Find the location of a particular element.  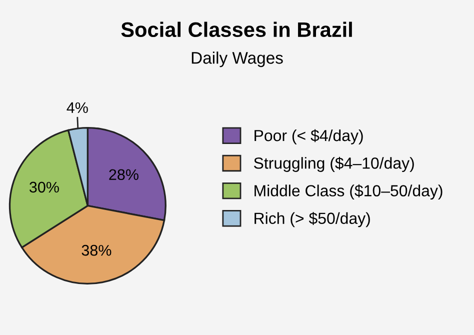

data-label: 4% is located at coordinates (77, 108).